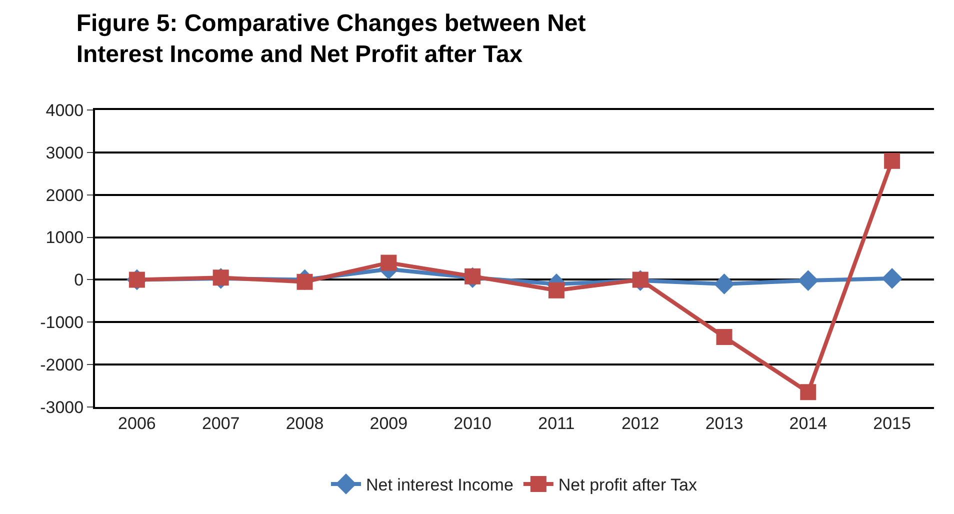  Describe the element at coordinates (79, 280) in the screenshot. I see `y-tick-label: 0` at that location.